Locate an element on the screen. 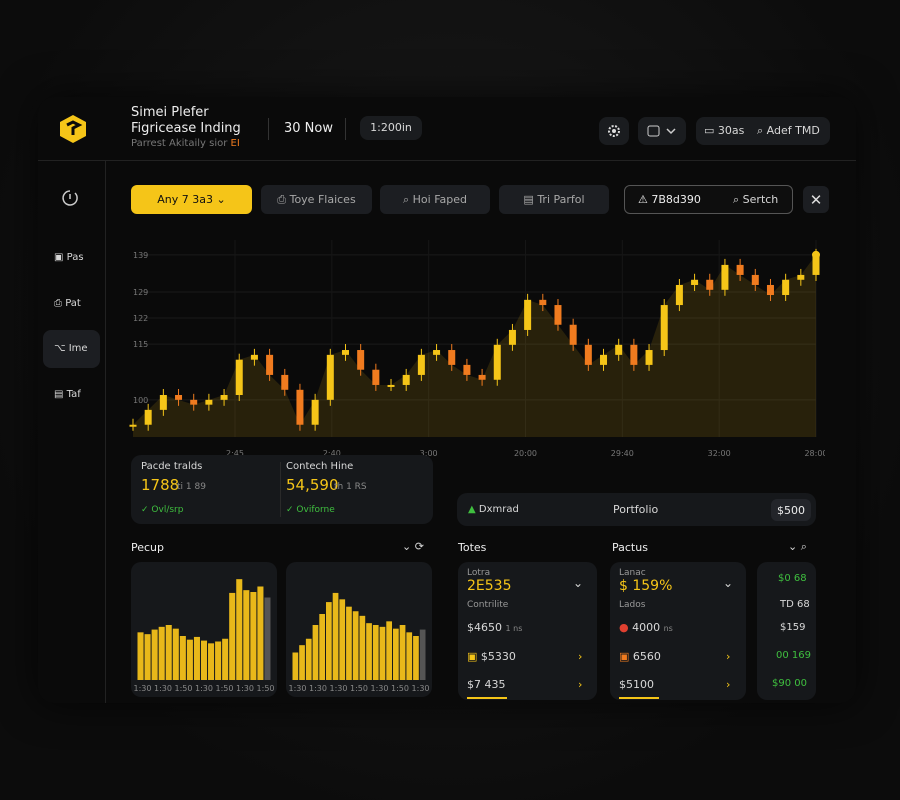 This screenshot has width=900, height=800. card-row: $5100 is located at coordinates (636, 684).